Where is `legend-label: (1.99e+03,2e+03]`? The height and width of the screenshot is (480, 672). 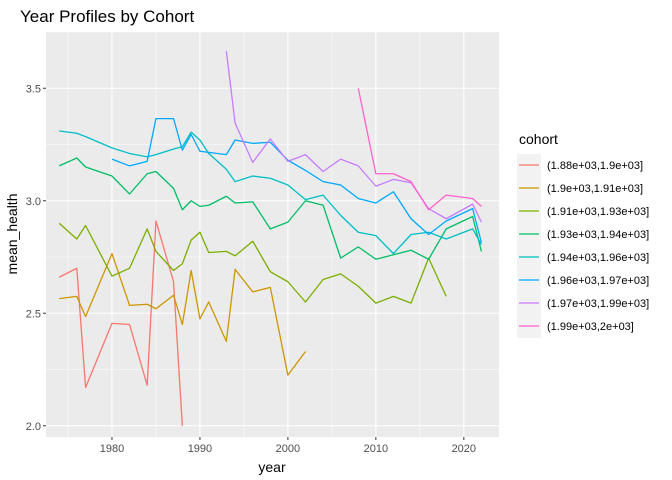 legend-label: (1.99e+03,2e+03] is located at coordinates (590, 327).